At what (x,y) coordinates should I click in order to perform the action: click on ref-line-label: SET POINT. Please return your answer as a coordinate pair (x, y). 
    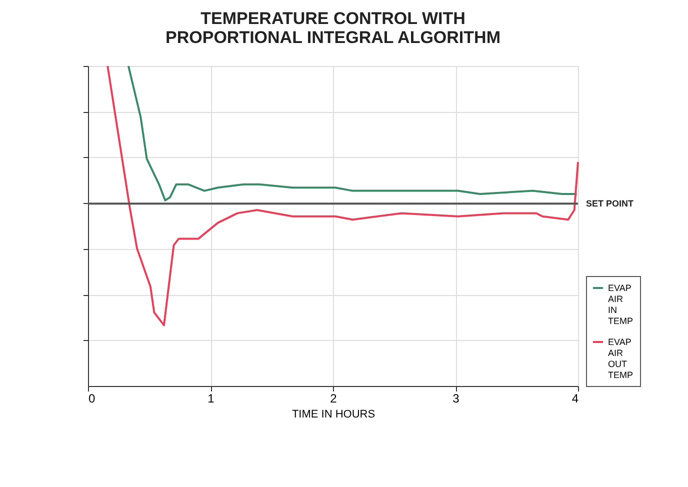
    Looking at the image, I should click on (610, 203).